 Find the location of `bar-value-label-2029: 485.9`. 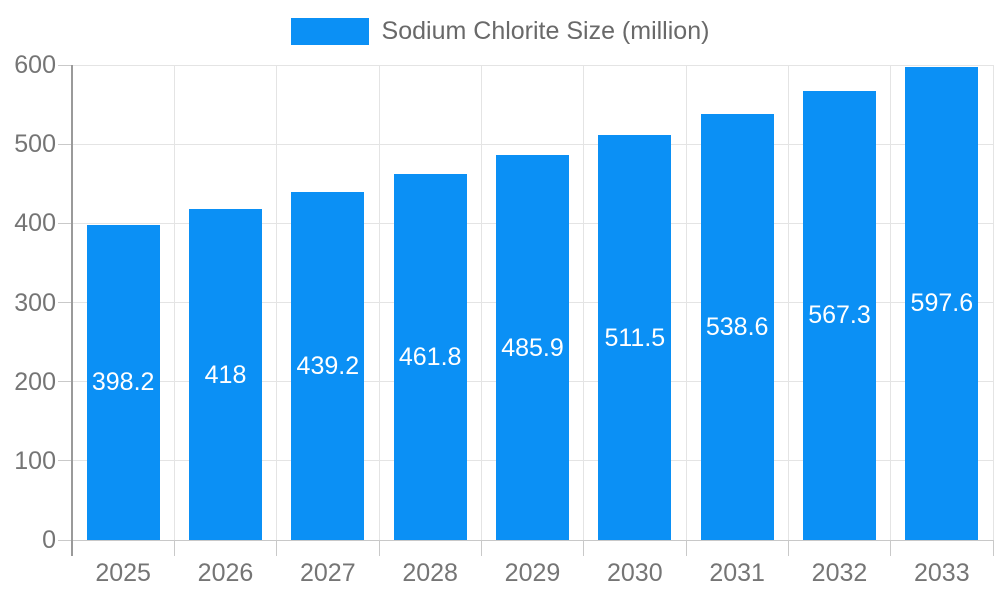

bar-value-label-2029: 485.9 is located at coordinates (532, 347).